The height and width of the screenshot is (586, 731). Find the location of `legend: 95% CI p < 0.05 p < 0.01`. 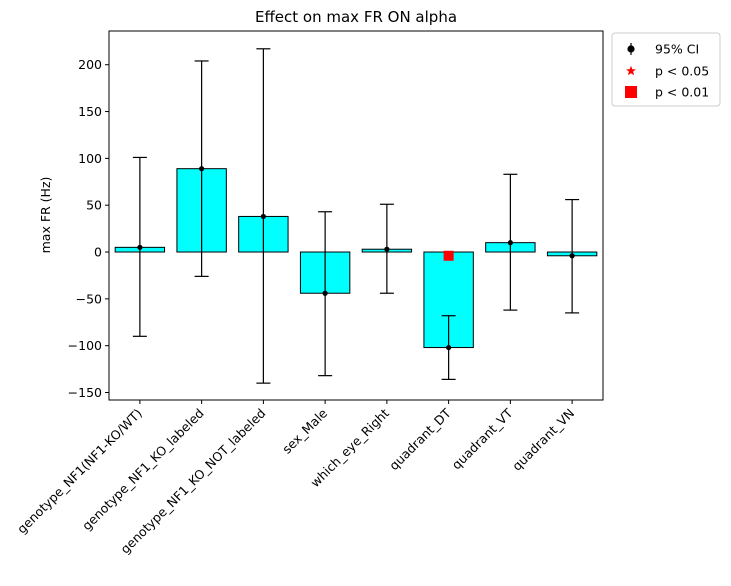

legend: 95% CI p < 0.05 p < 0.01 is located at coordinates (666, 69).